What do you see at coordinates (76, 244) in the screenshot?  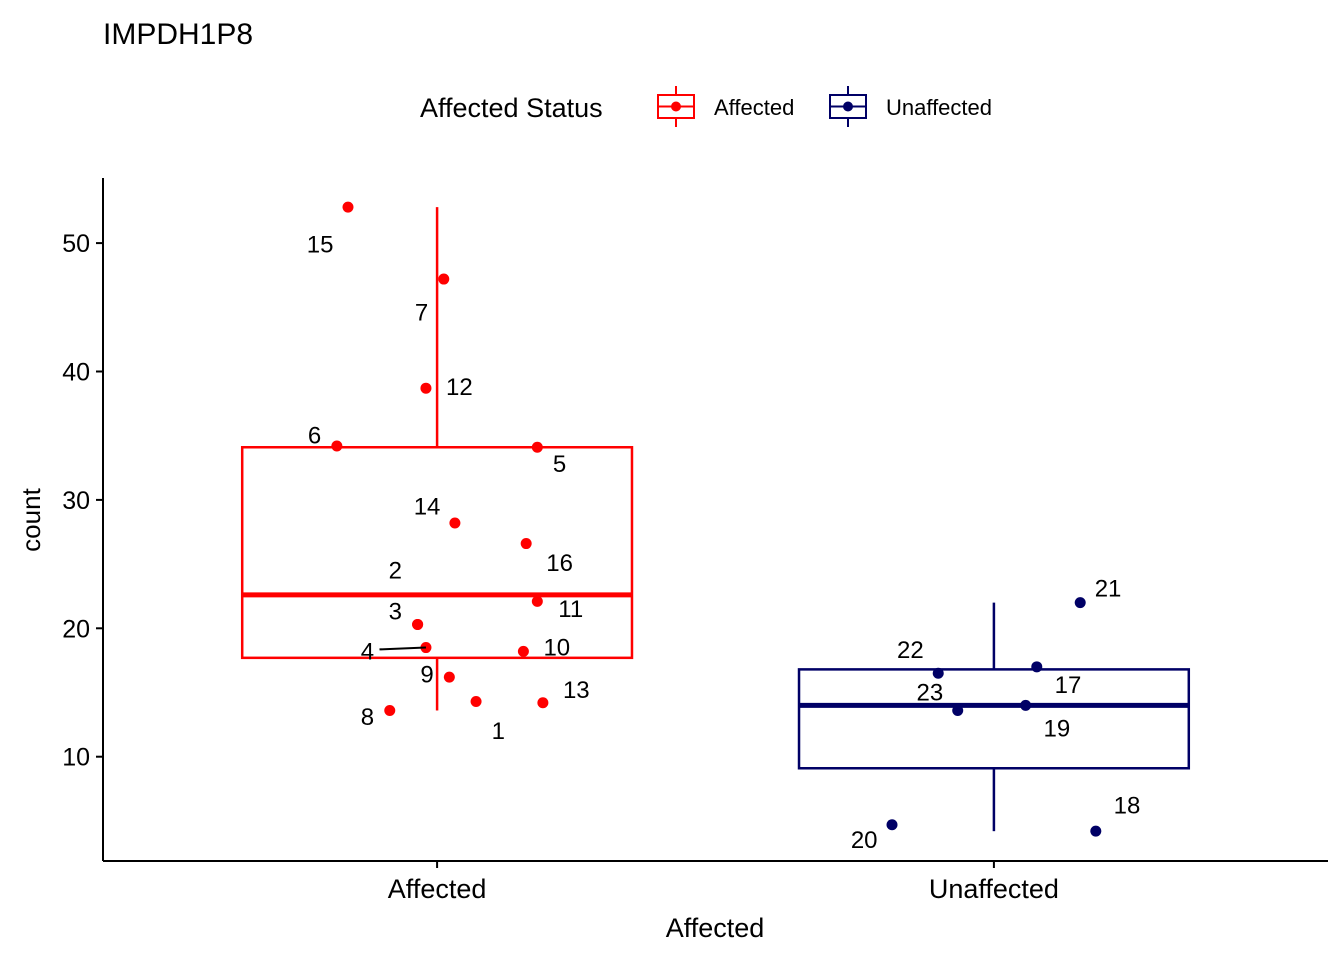 I see `y-tick-label-50: 50` at bounding box center [76, 244].